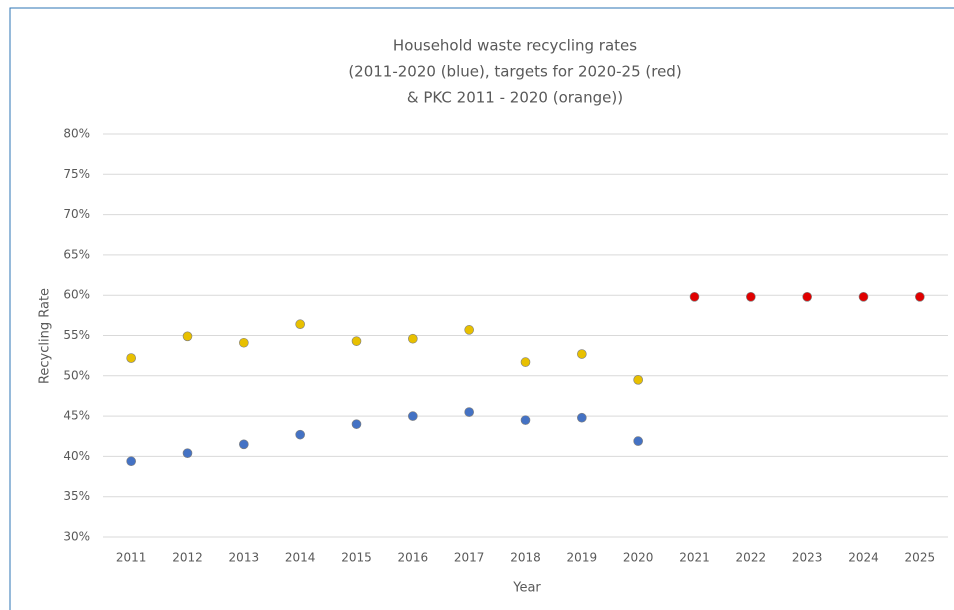 The image size is (954, 610). What do you see at coordinates (76, 295) in the screenshot?
I see `y-tick-label: 60%` at bounding box center [76, 295].